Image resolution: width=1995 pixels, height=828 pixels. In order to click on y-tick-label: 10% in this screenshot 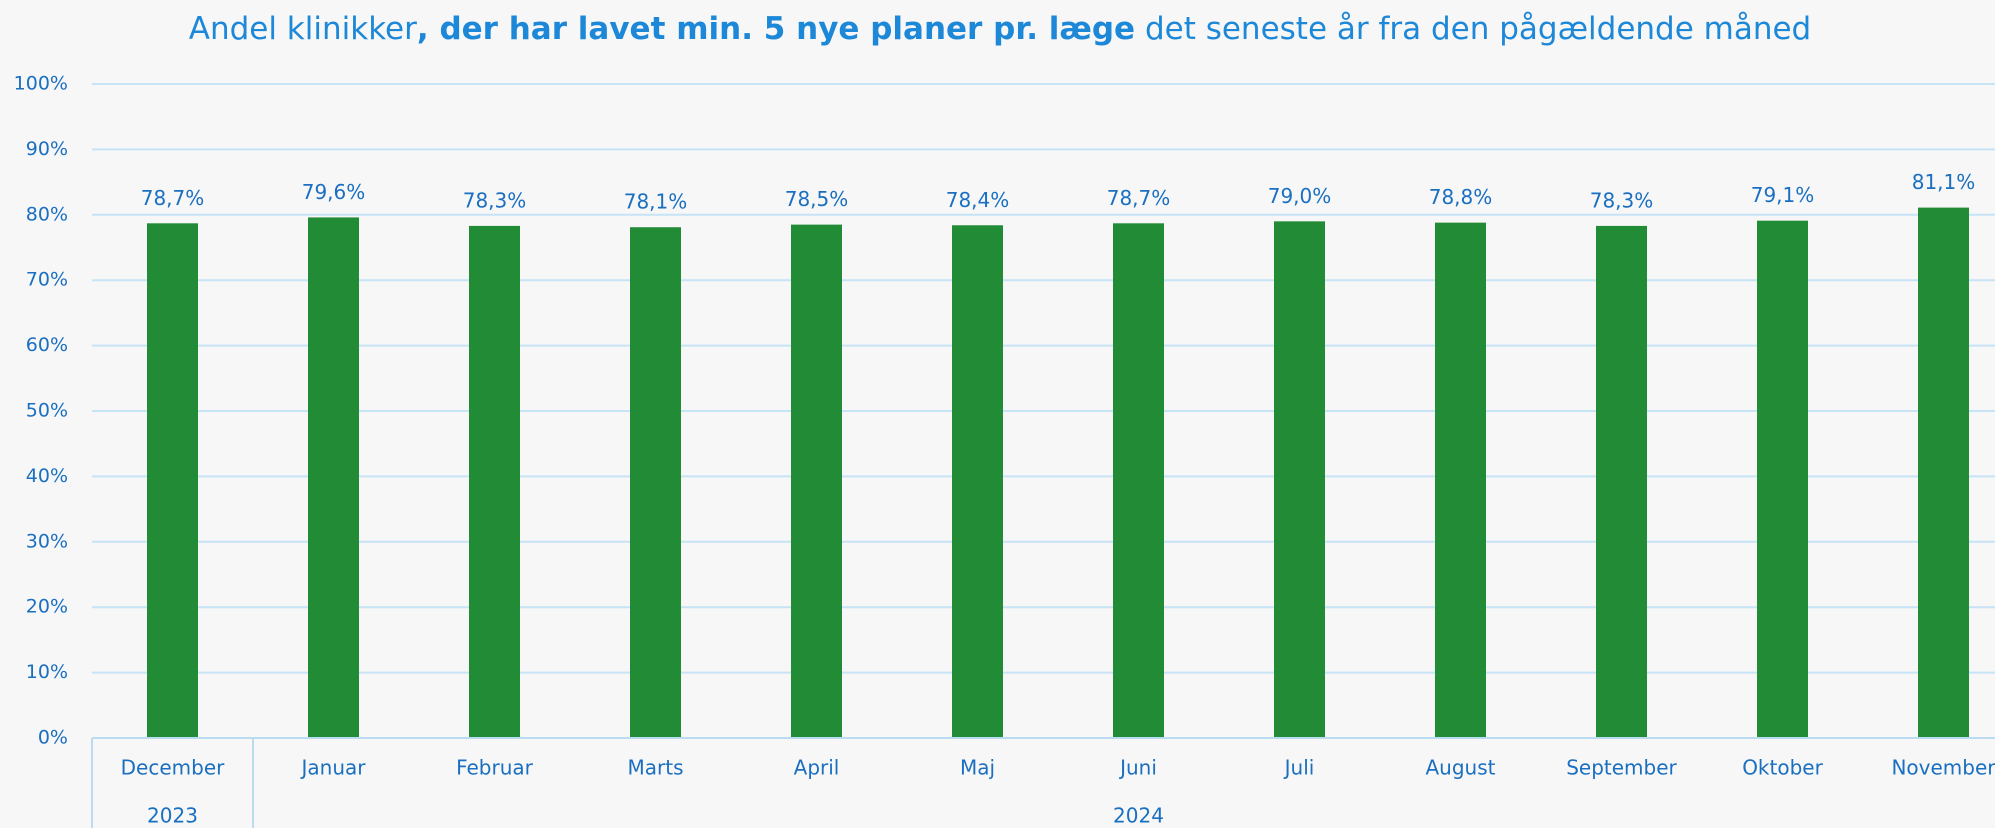, I will do `click(47, 672)`.